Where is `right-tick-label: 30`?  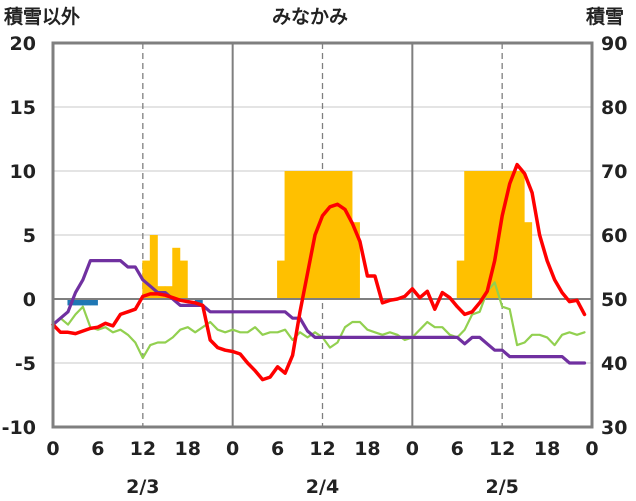 right-tick-label: 30 is located at coordinates (614, 428).